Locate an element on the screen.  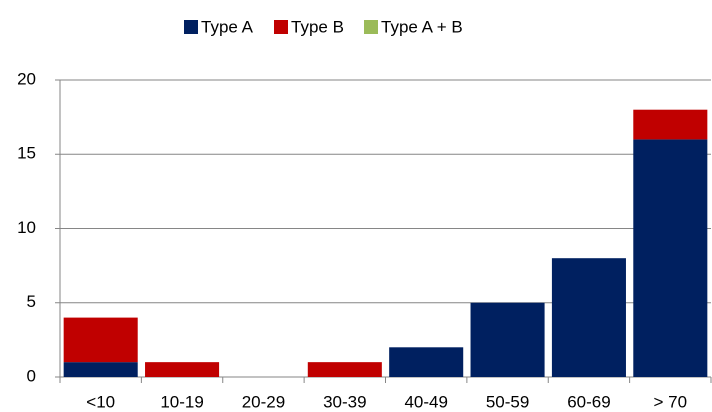
legend-label: Type B is located at coordinates (317, 26).